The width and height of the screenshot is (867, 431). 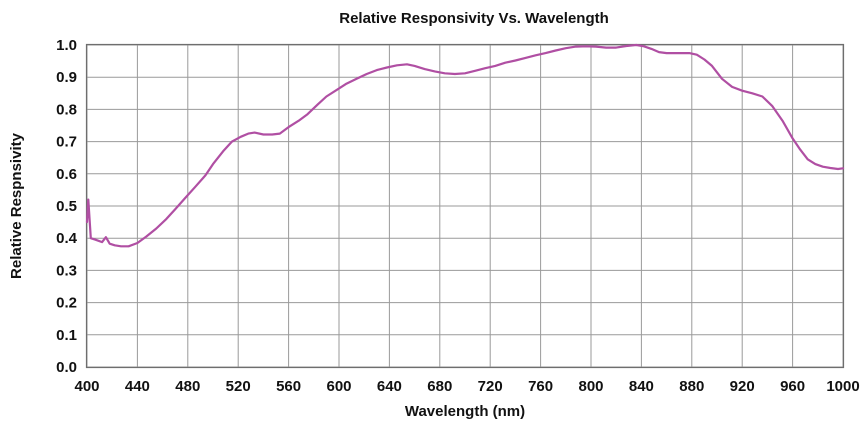 What do you see at coordinates (238, 386) in the screenshot?
I see `x-tick-label: 520` at bounding box center [238, 386].